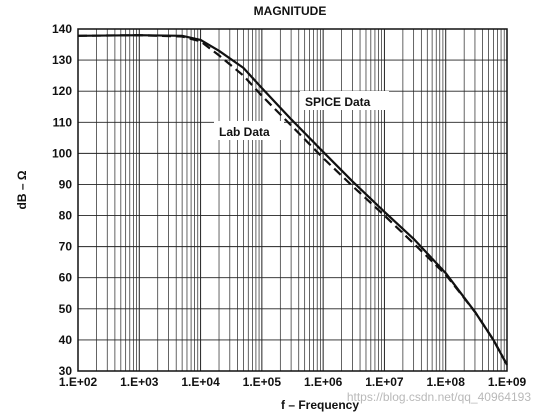  I want to click on y-tick-label: 90, so click(66, 184).